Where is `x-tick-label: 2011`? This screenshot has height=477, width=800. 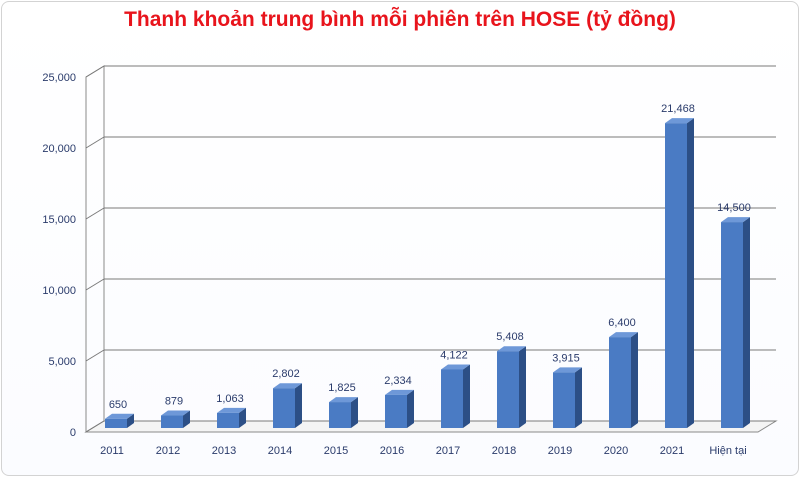
x-tick-label: 2011 is located at coordinates (112, 451).